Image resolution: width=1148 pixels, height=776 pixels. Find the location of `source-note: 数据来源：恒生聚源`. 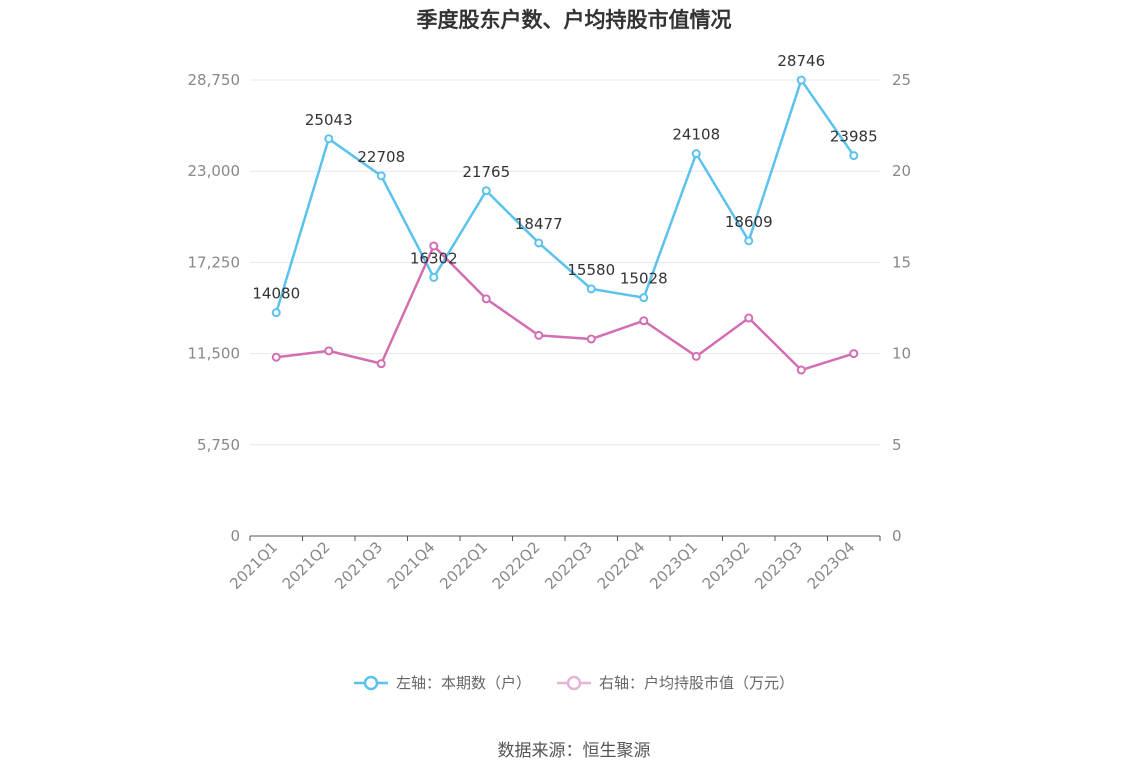

source-note: 数据来源：恒生聚源 is located at coordinates (574, 751).